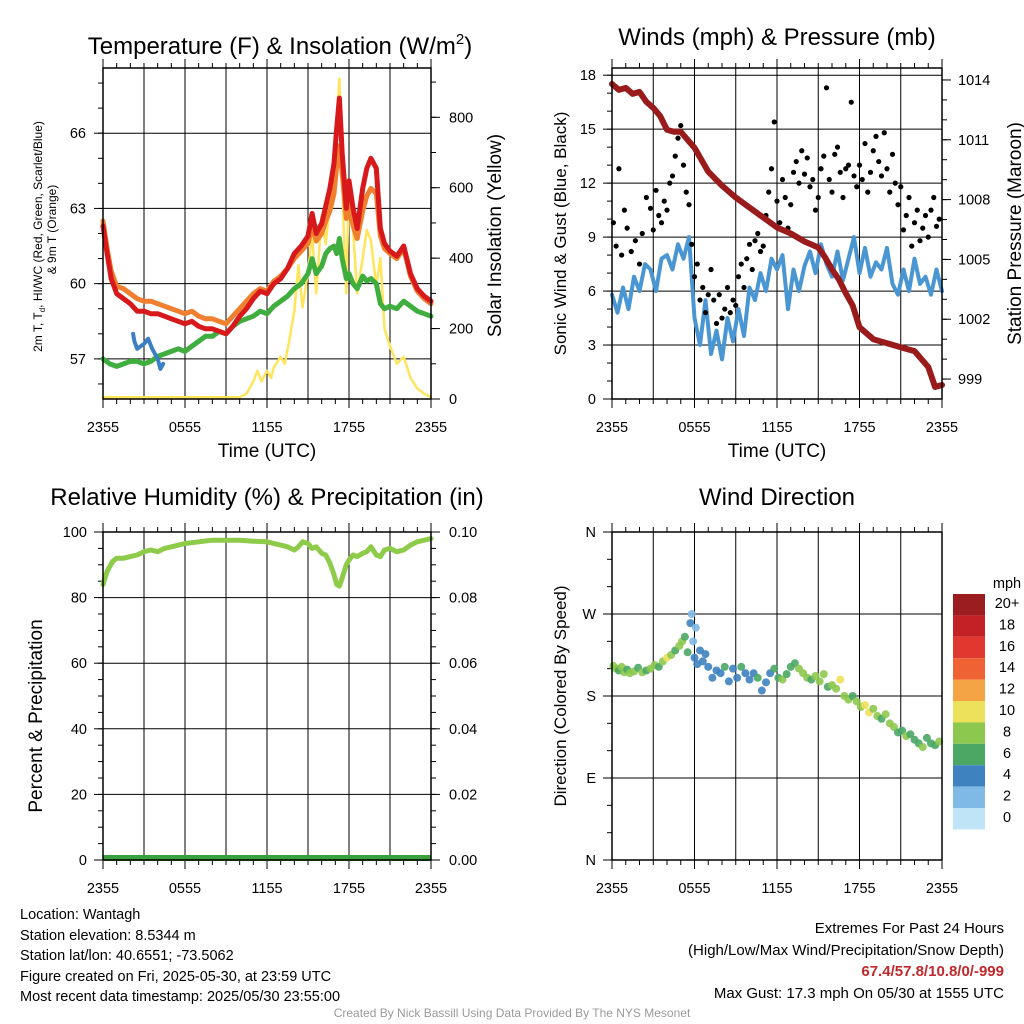  What do you see at coordinates (970, 380) in the screenshot?
I see `y2-tick-label: 999` at bounding box center [970, 380].